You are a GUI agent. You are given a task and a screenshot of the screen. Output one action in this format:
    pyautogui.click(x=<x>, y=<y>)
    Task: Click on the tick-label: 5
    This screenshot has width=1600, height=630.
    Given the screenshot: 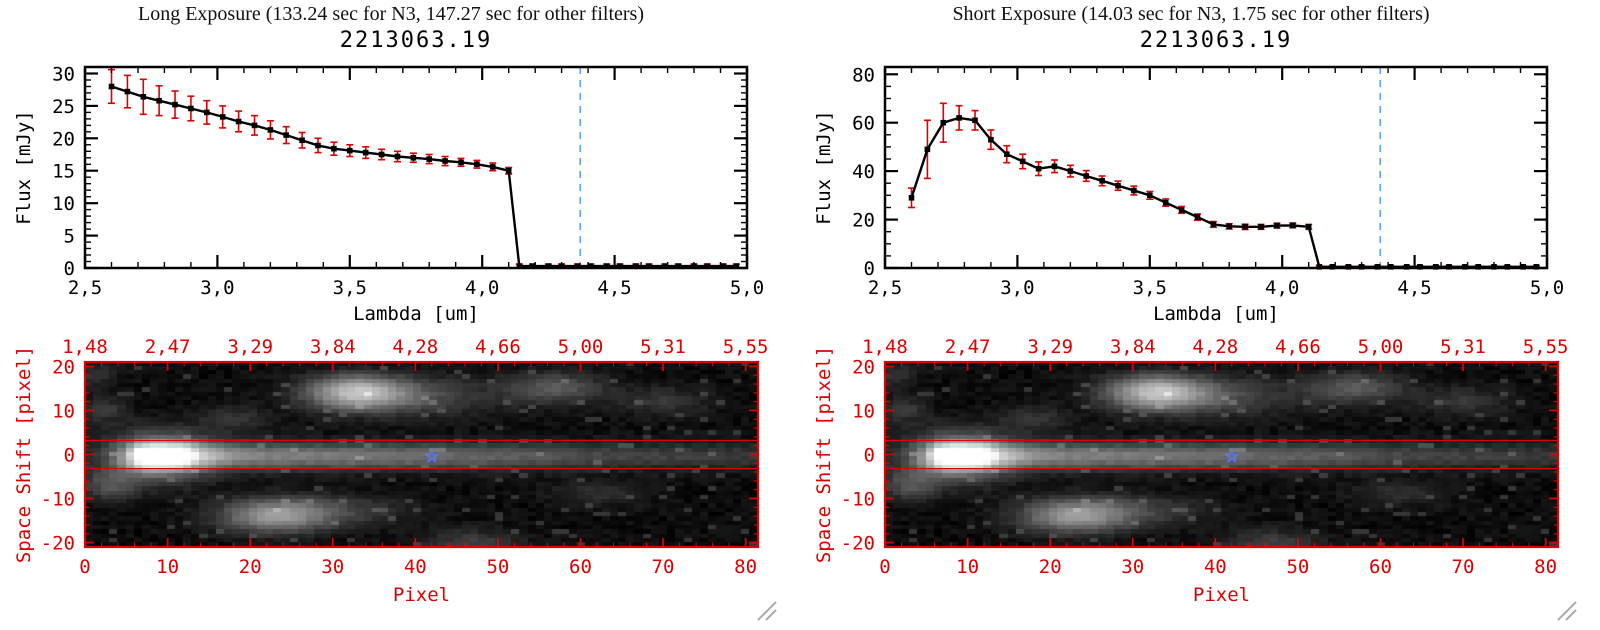 What is the action you would take?
    pyautogui.click(x=69, y=237)
    